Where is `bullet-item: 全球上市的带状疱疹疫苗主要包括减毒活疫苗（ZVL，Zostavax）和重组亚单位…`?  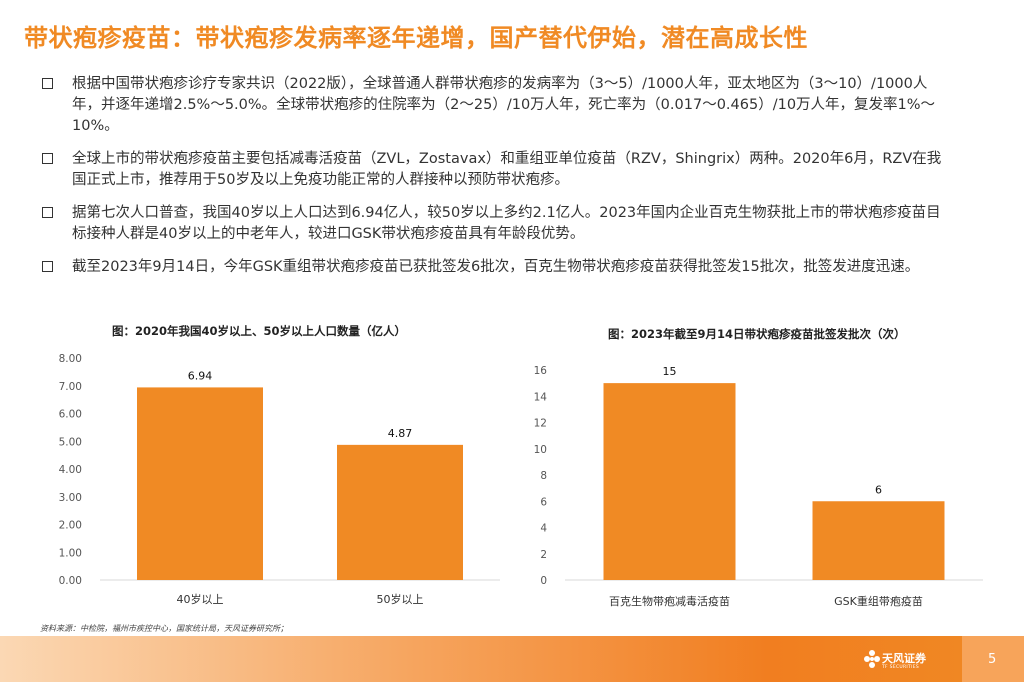
bullet-item: 全球上市的带状疱疹疫苗主要包括减毒活疫苗（ZVL，Zostavax）和重组亚单位… is located at coordinates (498, 170).